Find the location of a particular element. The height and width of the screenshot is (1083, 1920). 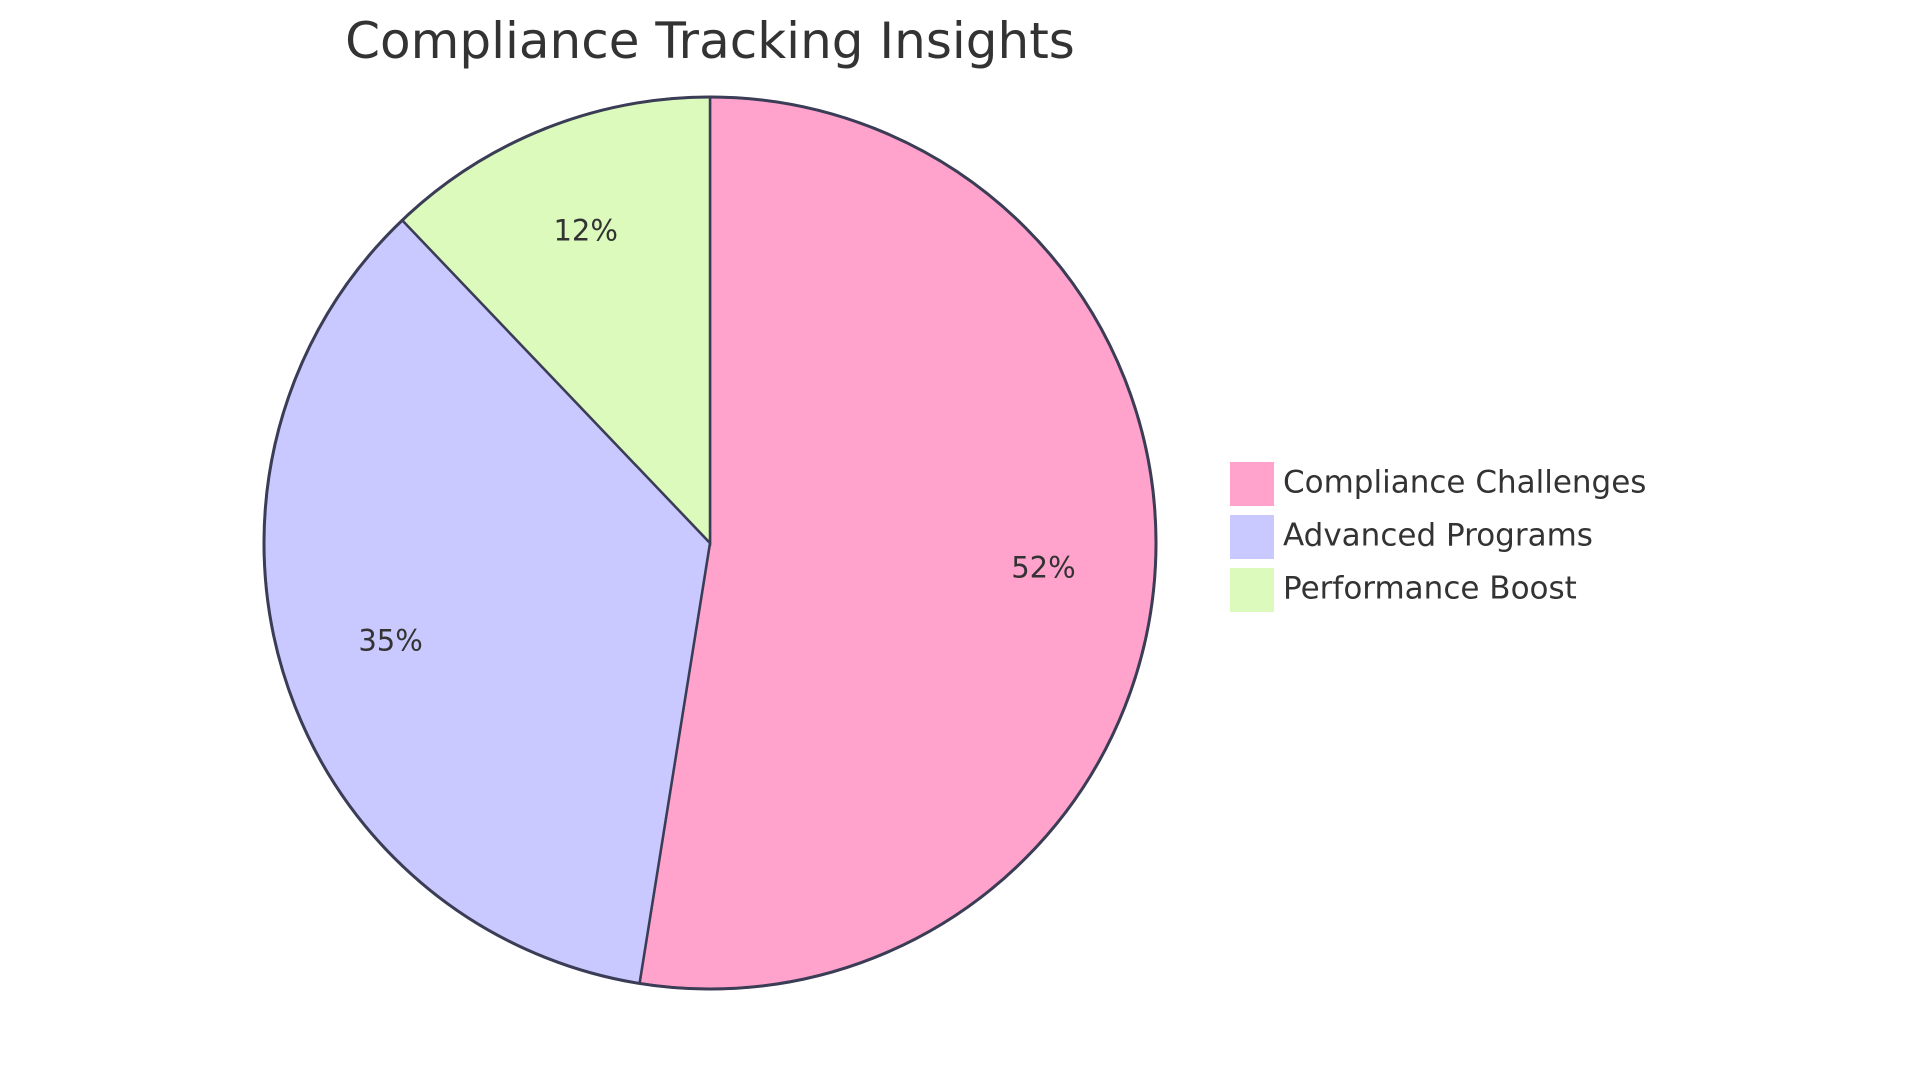

legend-label-compliance-challenges: Compliance Challenges is located at coordinates (1464, 483).